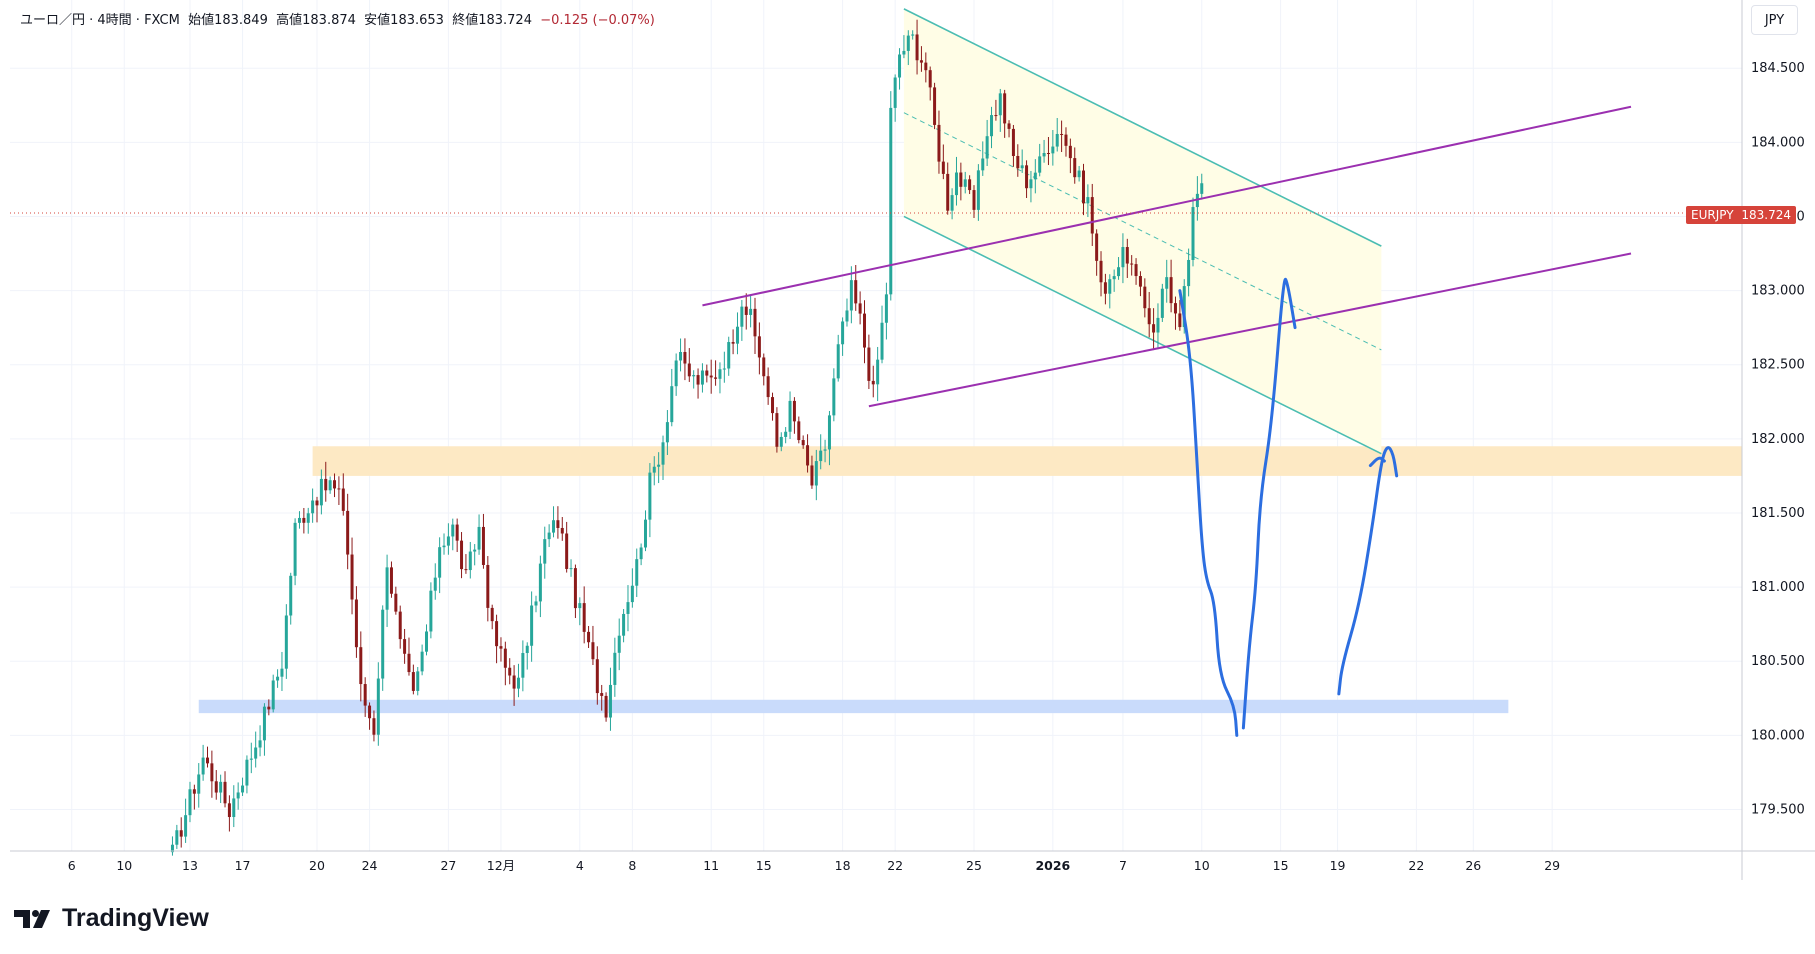 The height and width of the screenshot is (954, 1815). I want to click on low-label: 安値, so click(377, 20).